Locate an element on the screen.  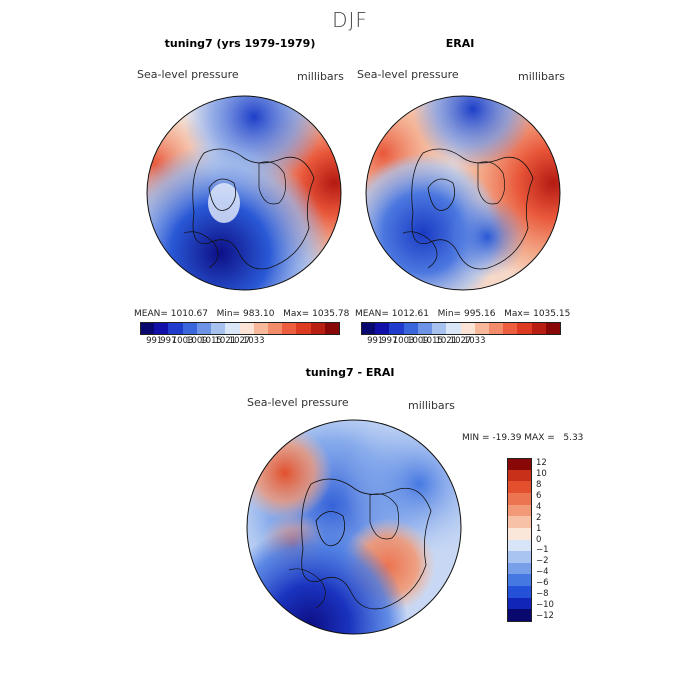
colorbar-tick-label: −12 is located at coordinates (545, 615).